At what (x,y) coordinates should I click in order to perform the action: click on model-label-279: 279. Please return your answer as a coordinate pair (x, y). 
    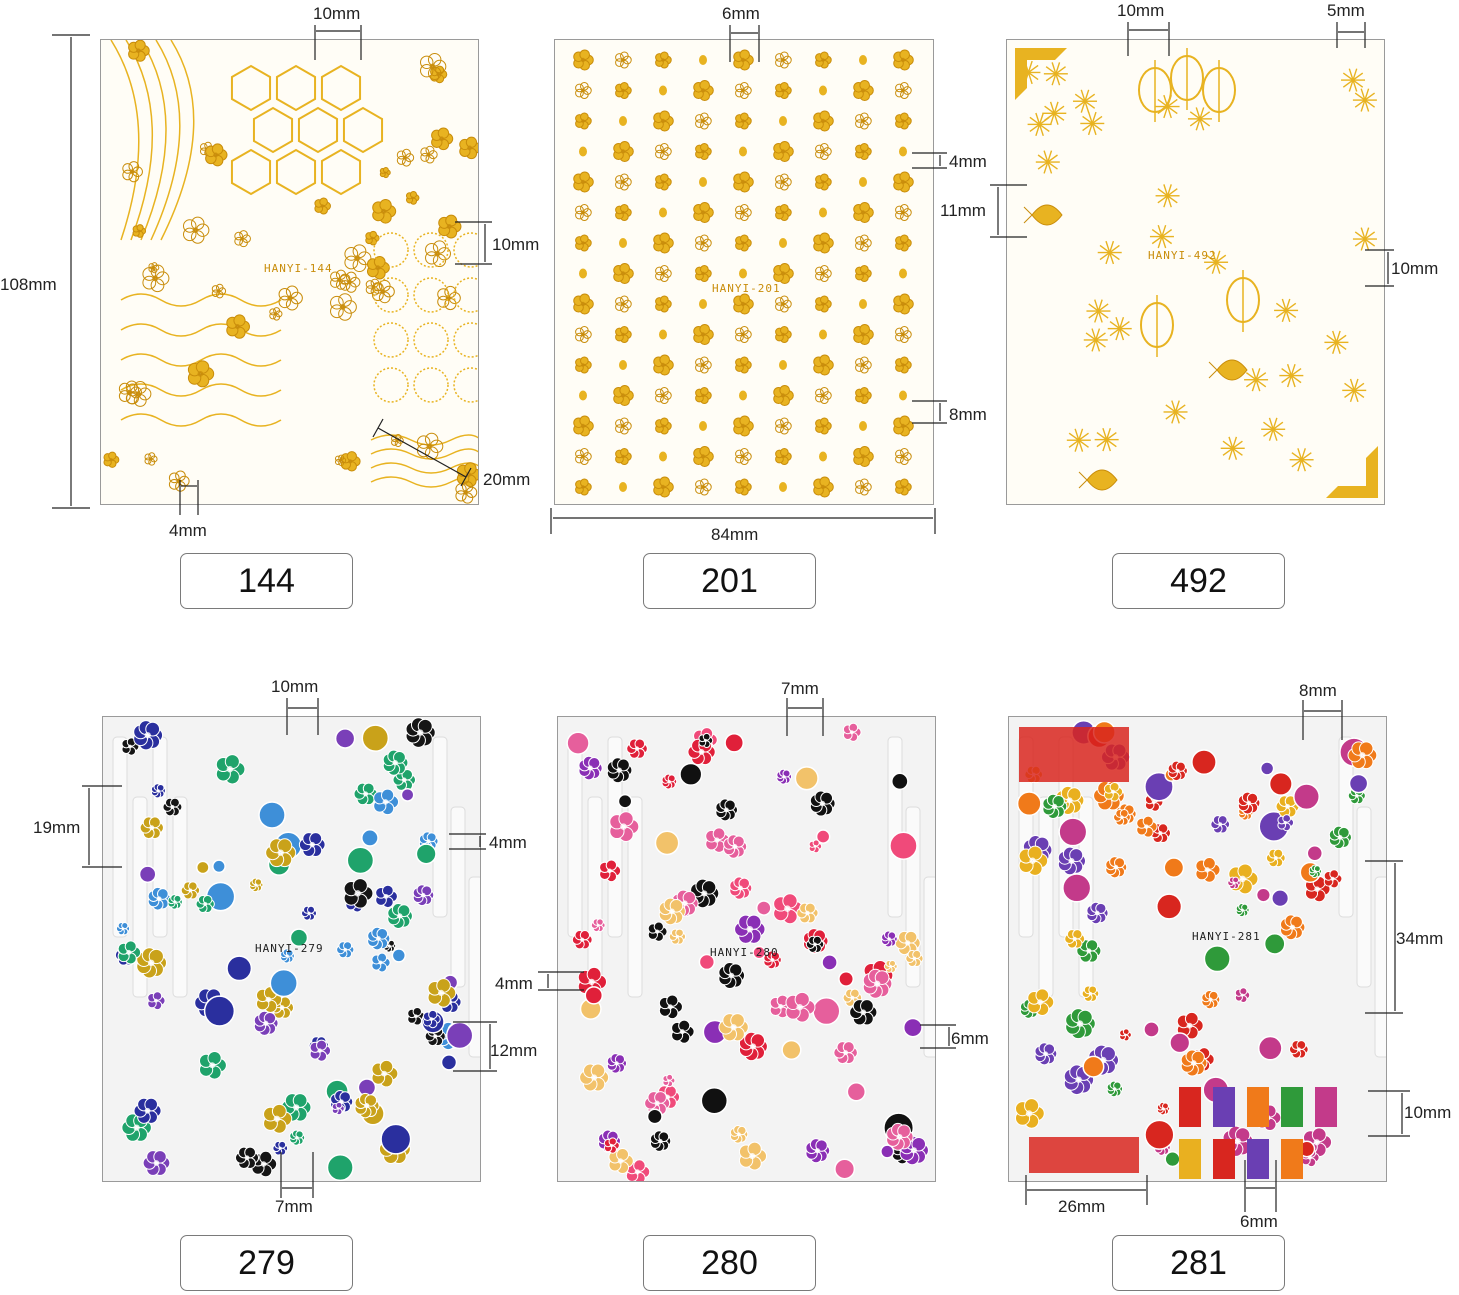
    Looking at the image, I should click on (266, 1263).